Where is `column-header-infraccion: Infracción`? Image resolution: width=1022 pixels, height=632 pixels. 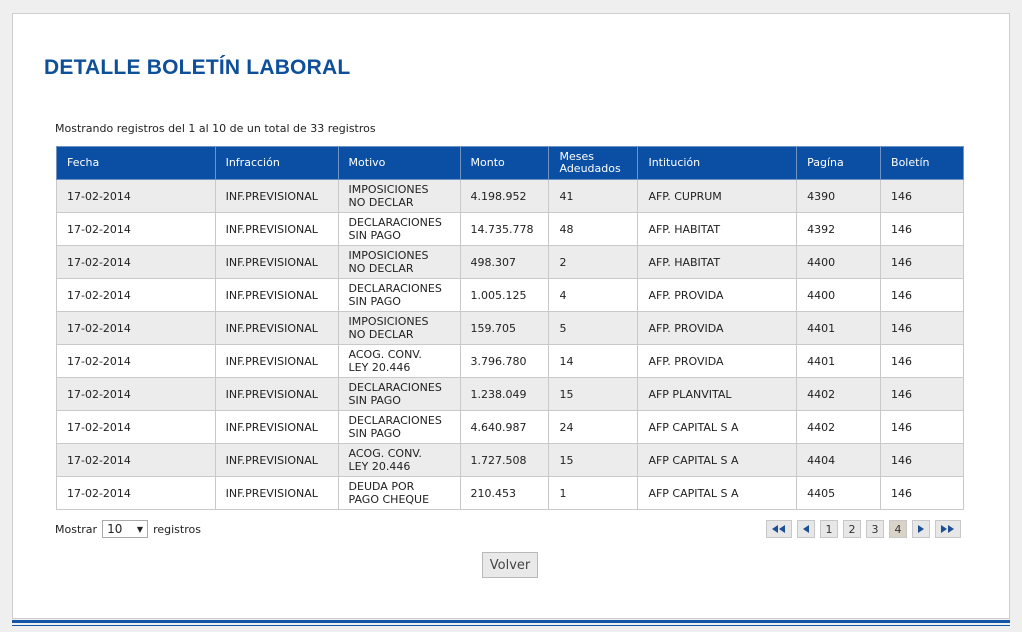
column-header-infraccion: Infracción is located at coordinates (276, 163).